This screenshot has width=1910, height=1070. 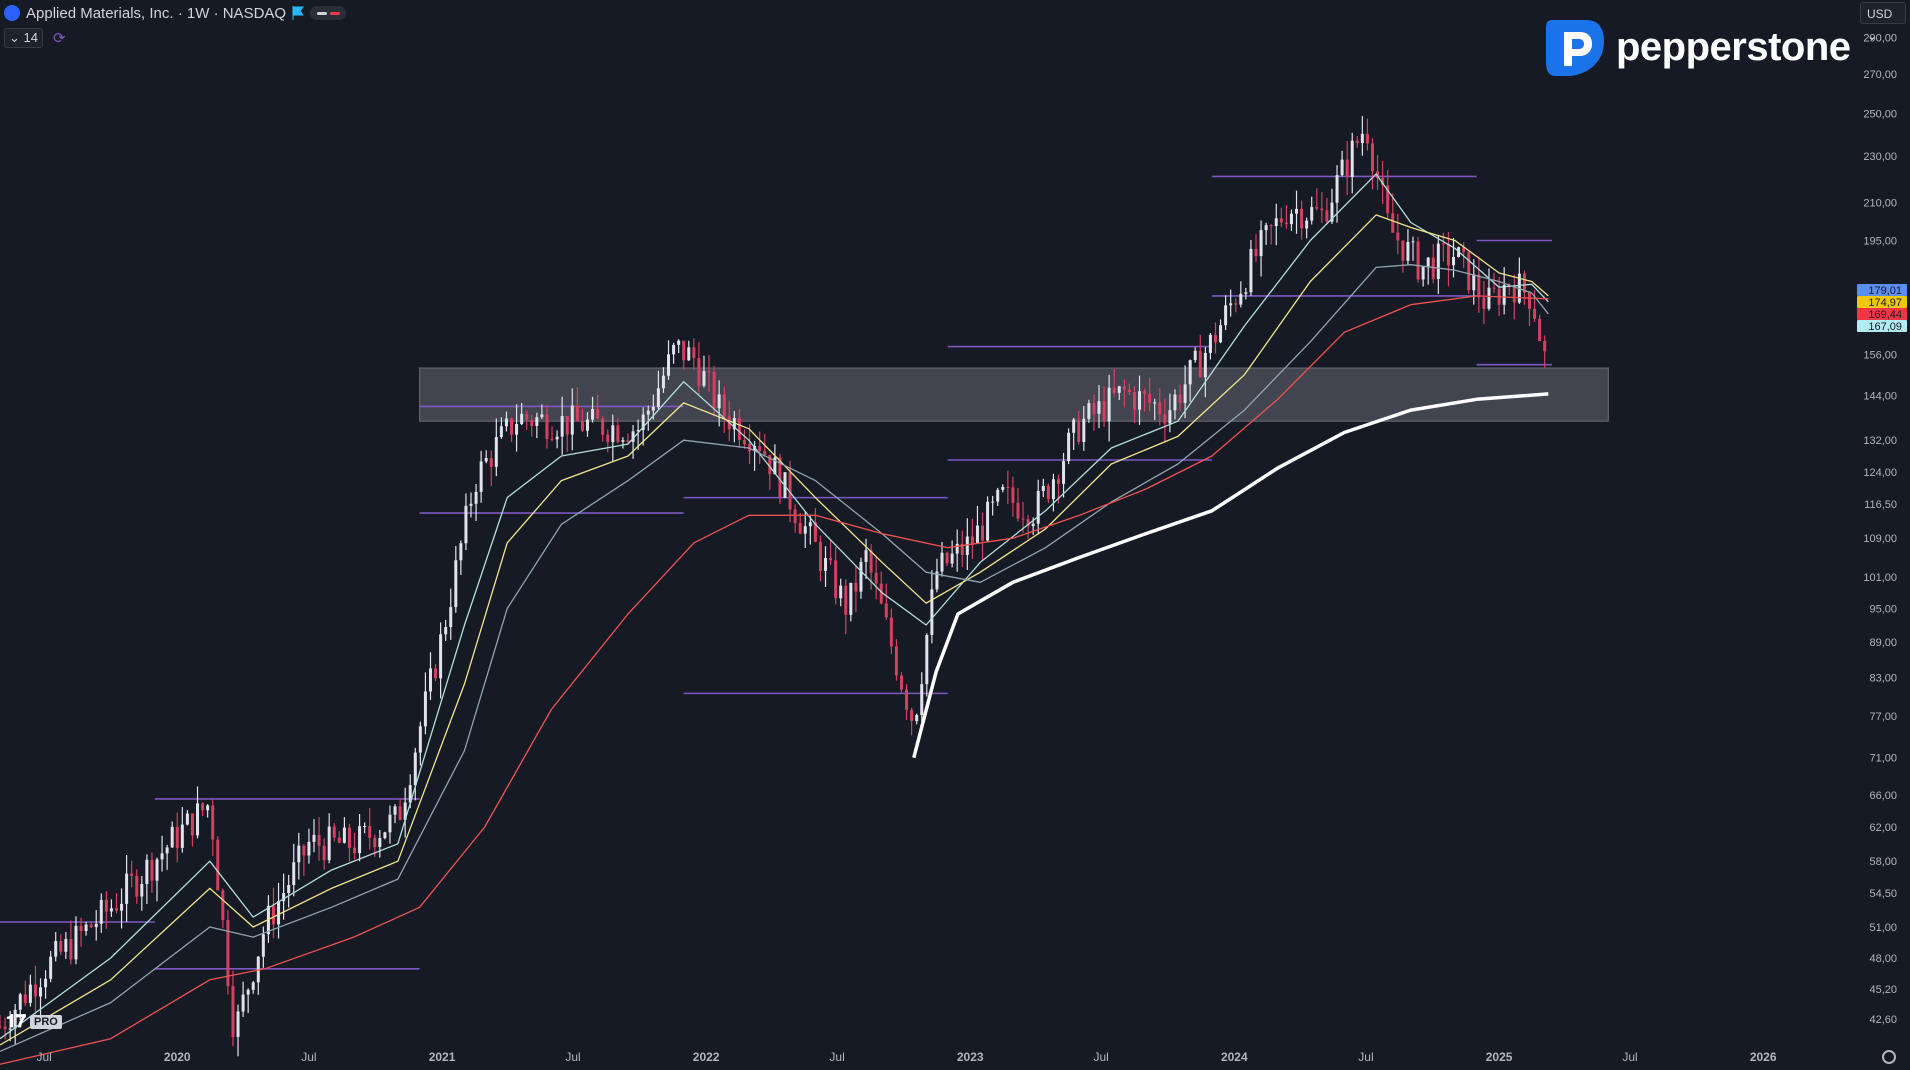 I want to click on symbol-title: Applied Materials, Inc. · 1W · NASDAQ, so click(x=156, y=13).